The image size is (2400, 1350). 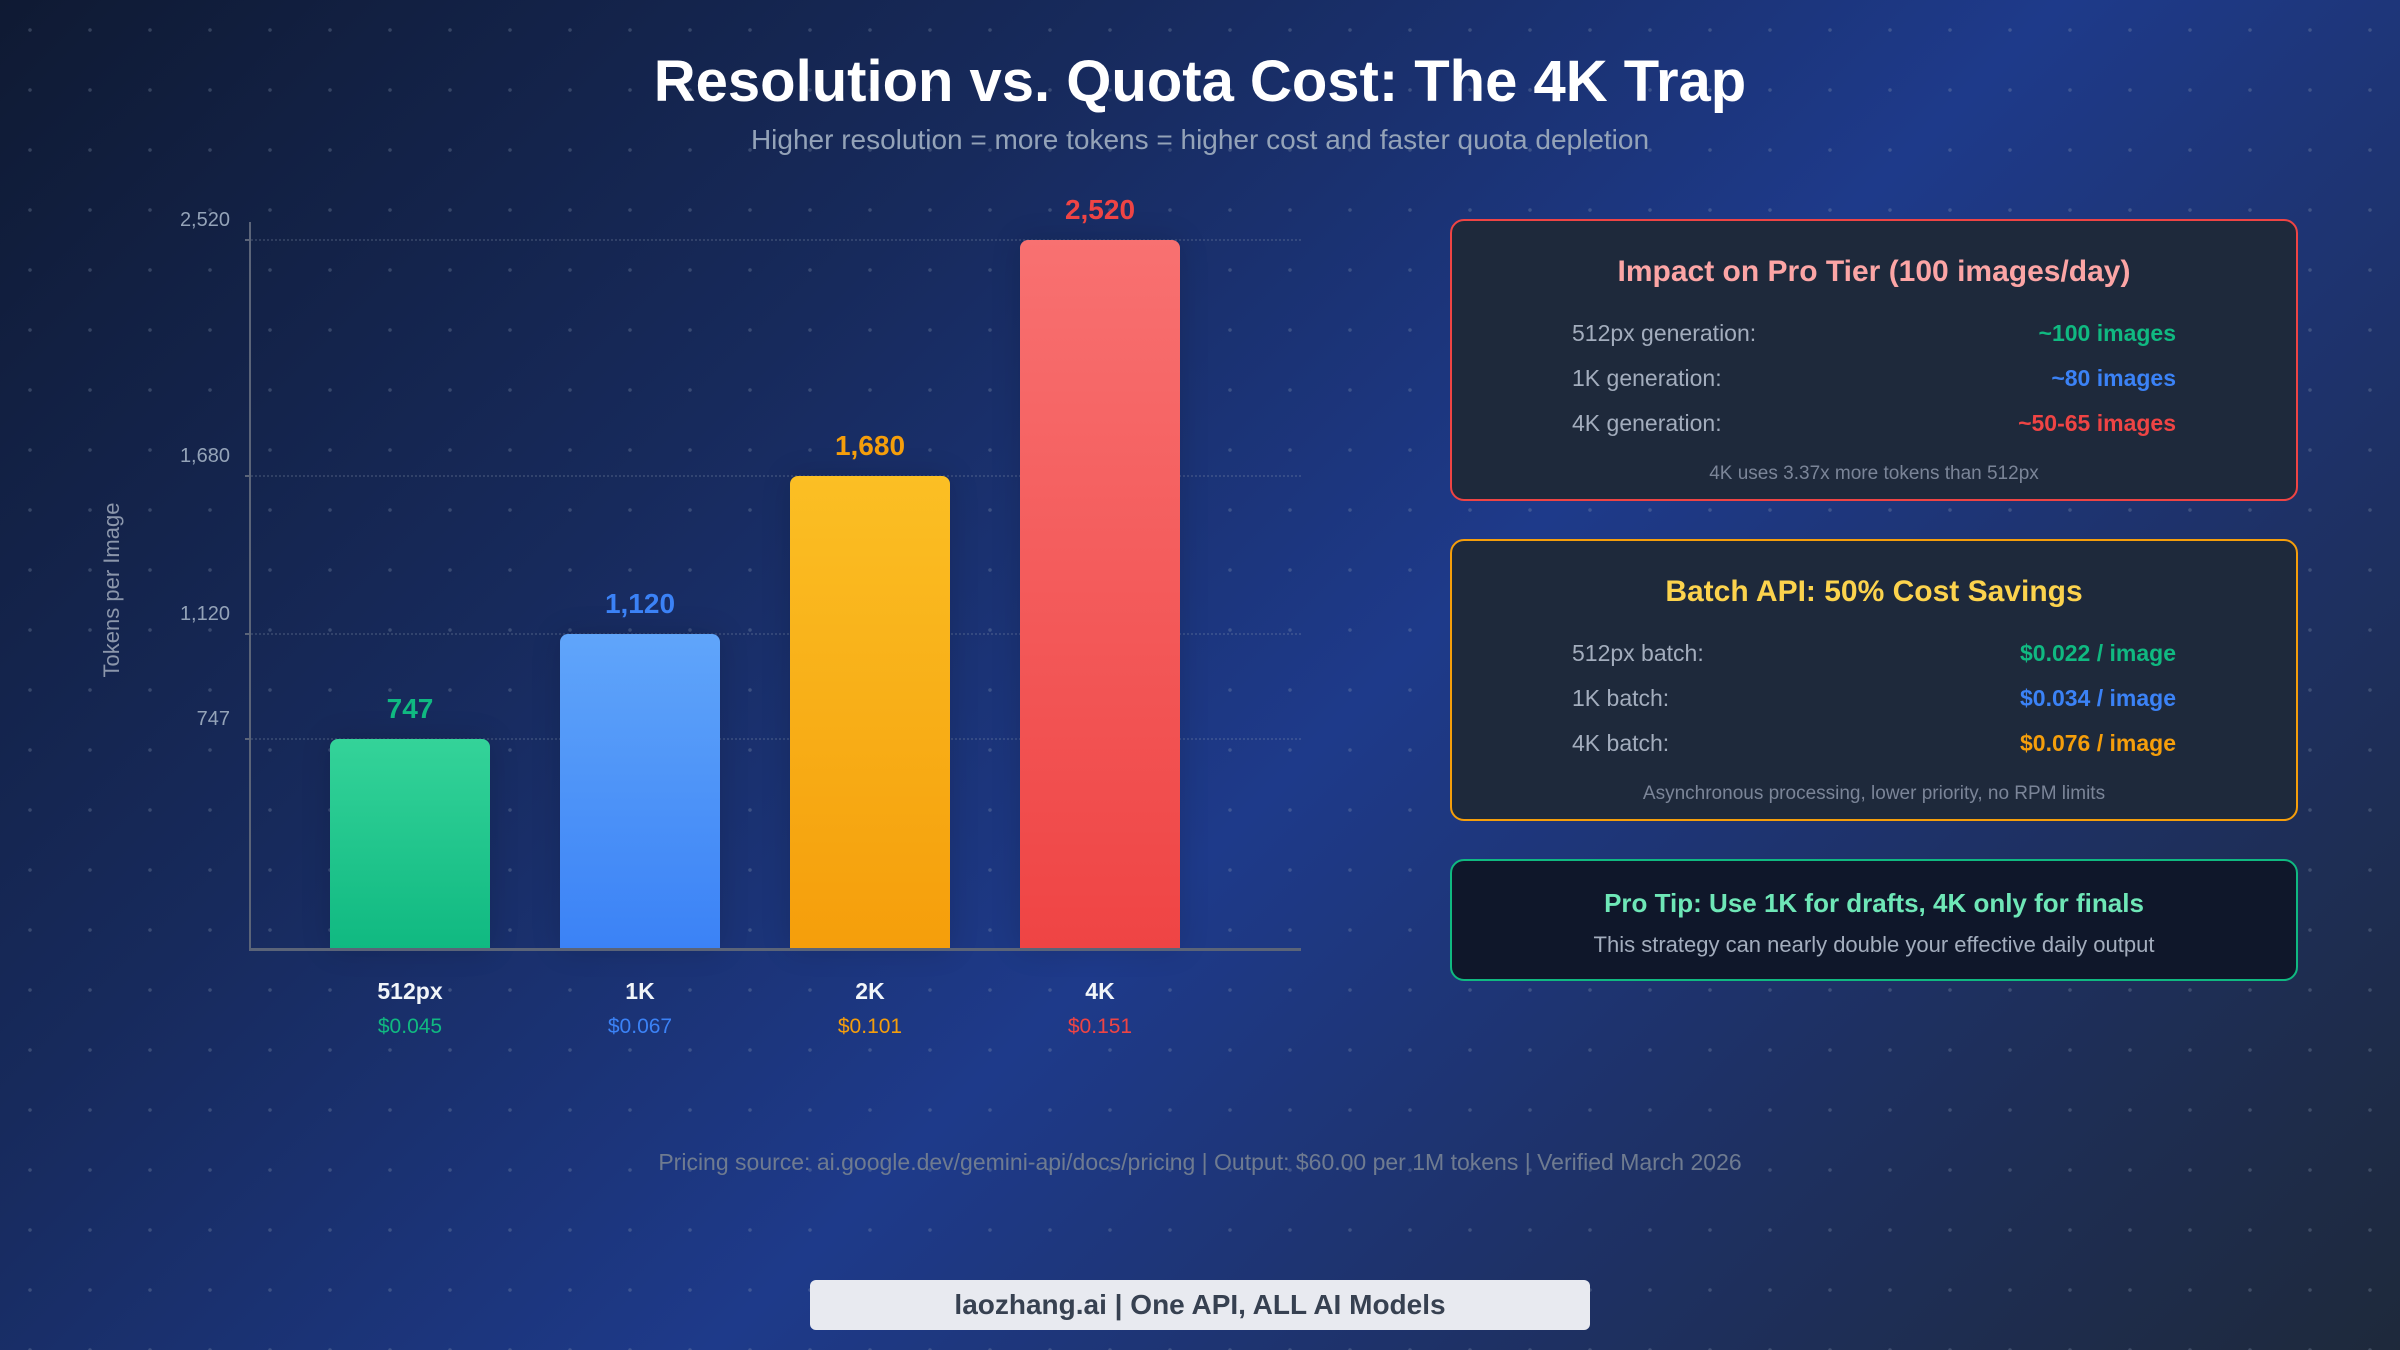 I want to click on bar-1k, so click(x=640, y=791).